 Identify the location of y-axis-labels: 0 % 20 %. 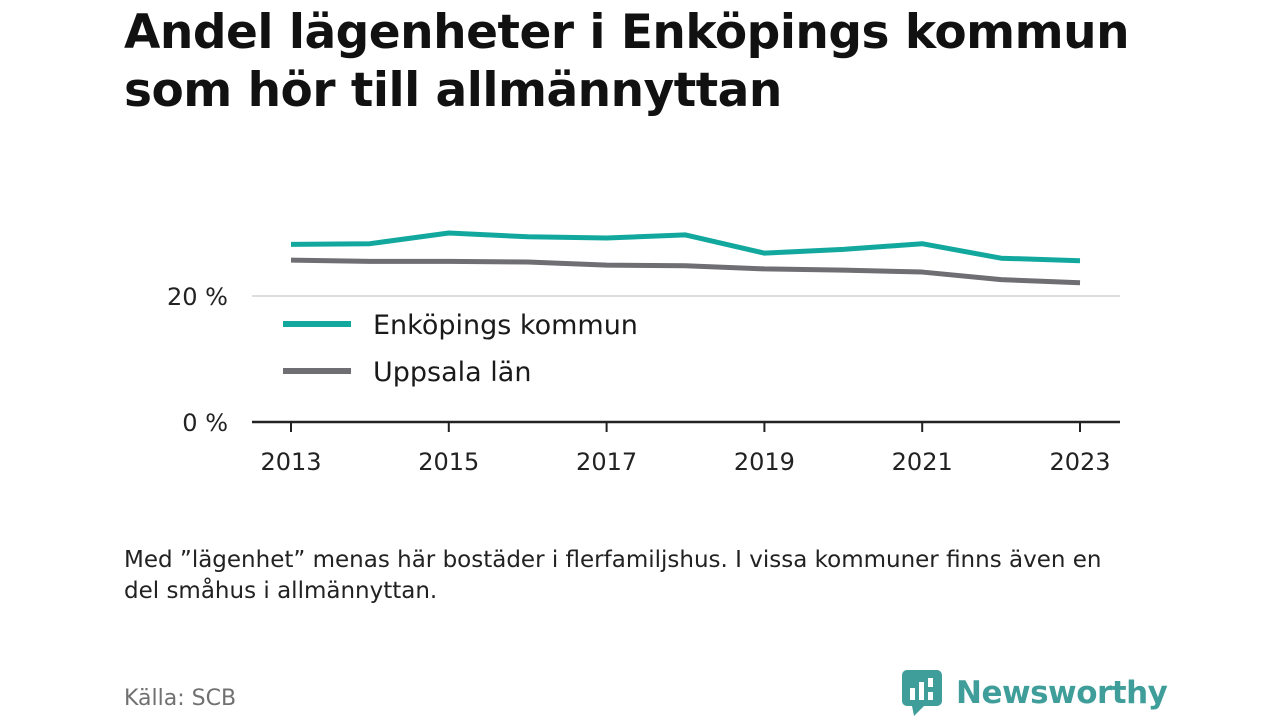
(197, 360).